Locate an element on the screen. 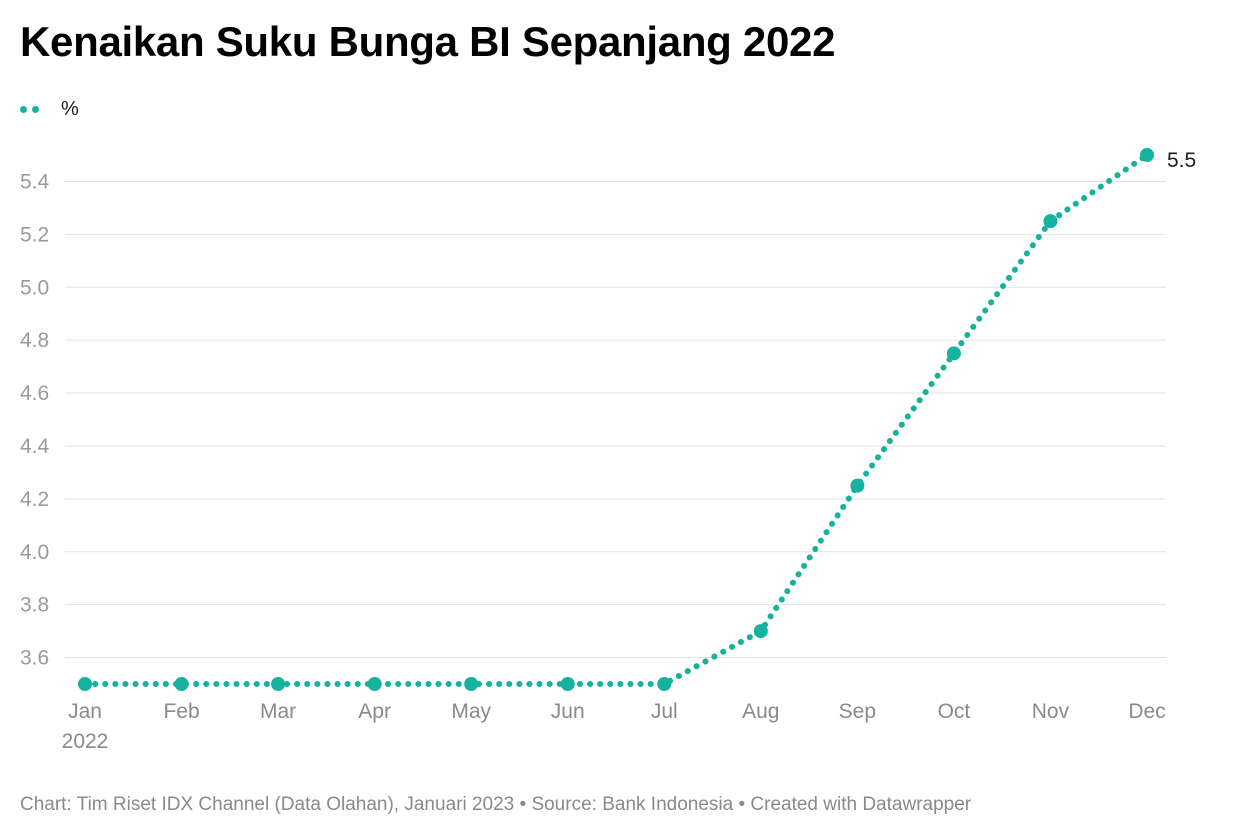 The image size is (1240, 840). y-axis: 3.6 3.8 4.0 4.2 4.4 4.6 4.8 5.0 5.2 5.4 is located at coordinates (35, 419).